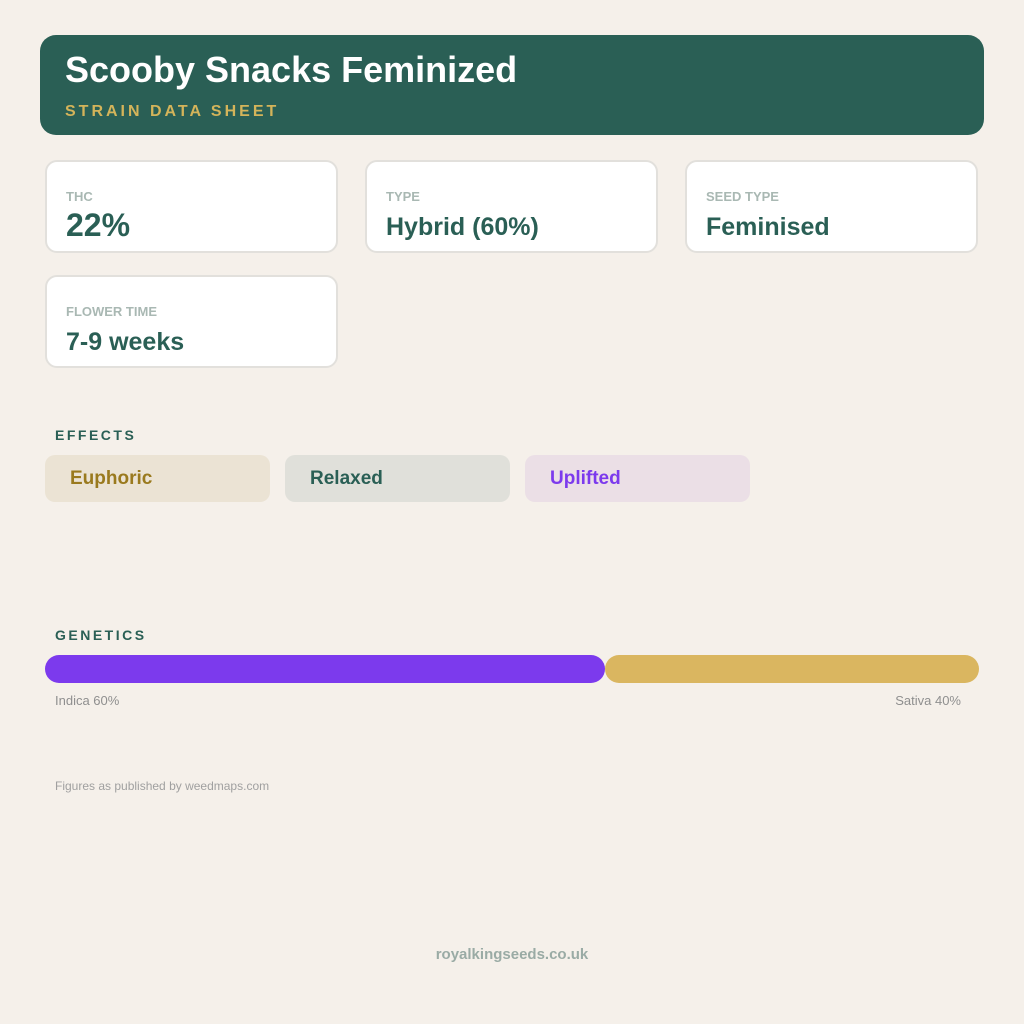  What do you see at coordinates (831, 206) in the screenshot?
I see `stat-card: SEED TYPE Feminised` at bounding box center [831, 206].